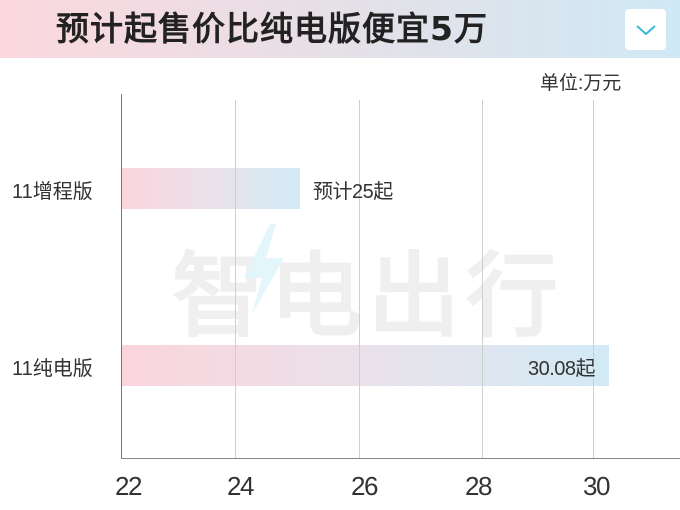  Describe the element at coordinates (240, 486) in the screenshot. I see `x-tick-label: 24` at that location.